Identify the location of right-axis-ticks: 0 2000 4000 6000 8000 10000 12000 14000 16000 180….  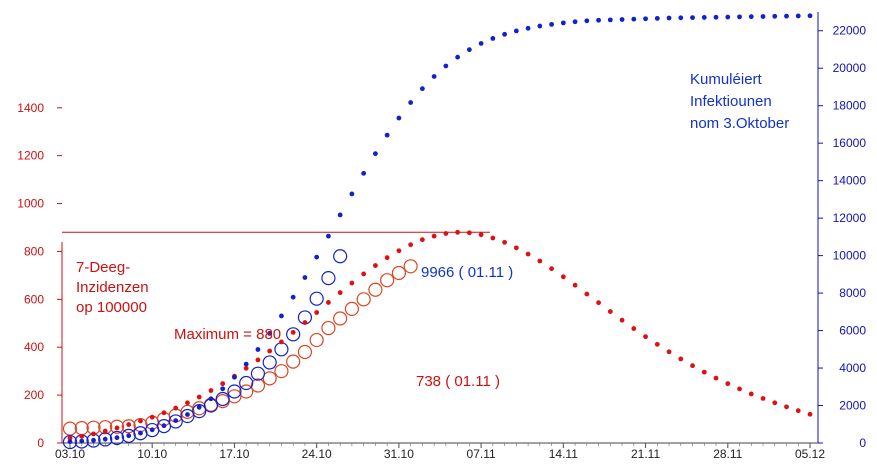
(842, 237).